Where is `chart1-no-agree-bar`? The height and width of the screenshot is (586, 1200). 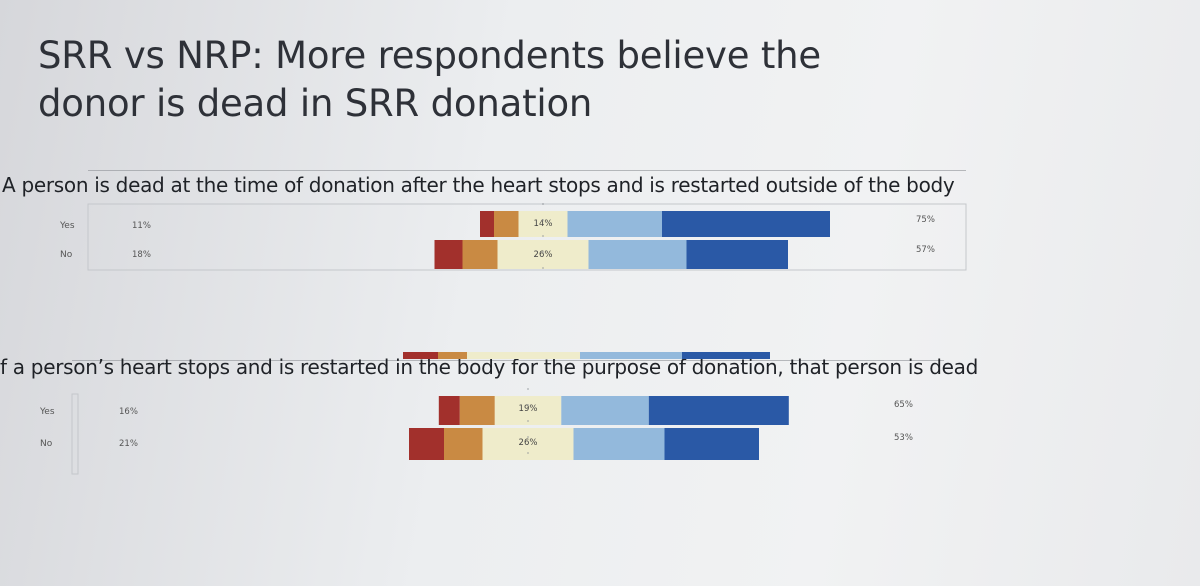
chart1-no-agree-bar is located at coordinates (637, 254).